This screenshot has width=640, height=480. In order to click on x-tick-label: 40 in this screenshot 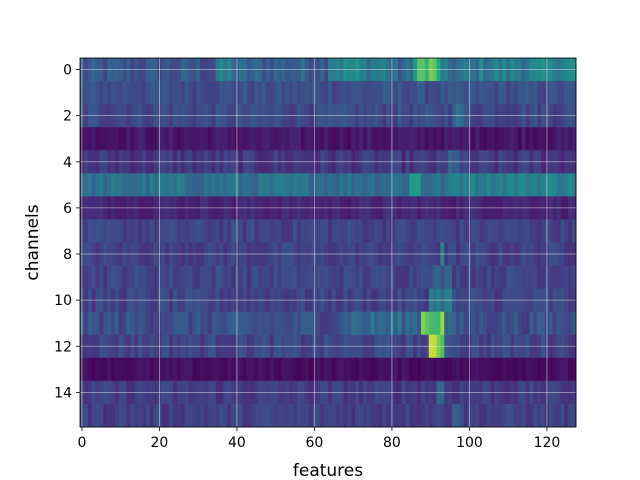, I will do `click(237, 443)`.